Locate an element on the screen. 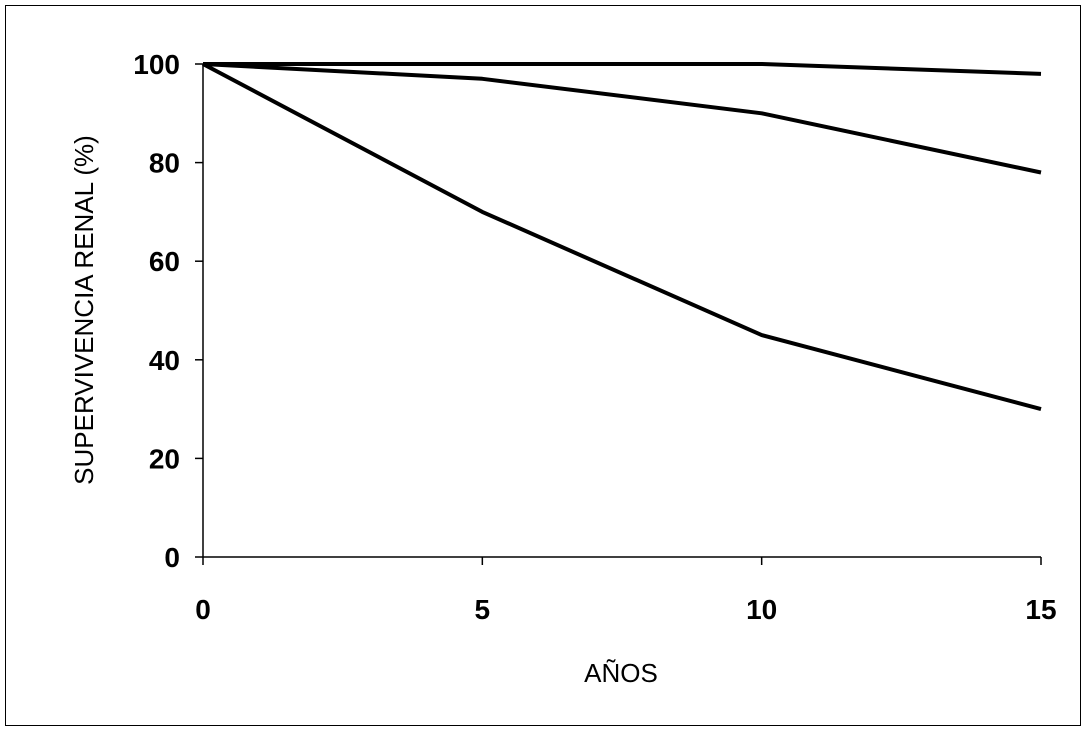 Image resolution: width=1084 pixels, height=729 pixels. x-tick-label: 10 is located at coordinates (761, 609).